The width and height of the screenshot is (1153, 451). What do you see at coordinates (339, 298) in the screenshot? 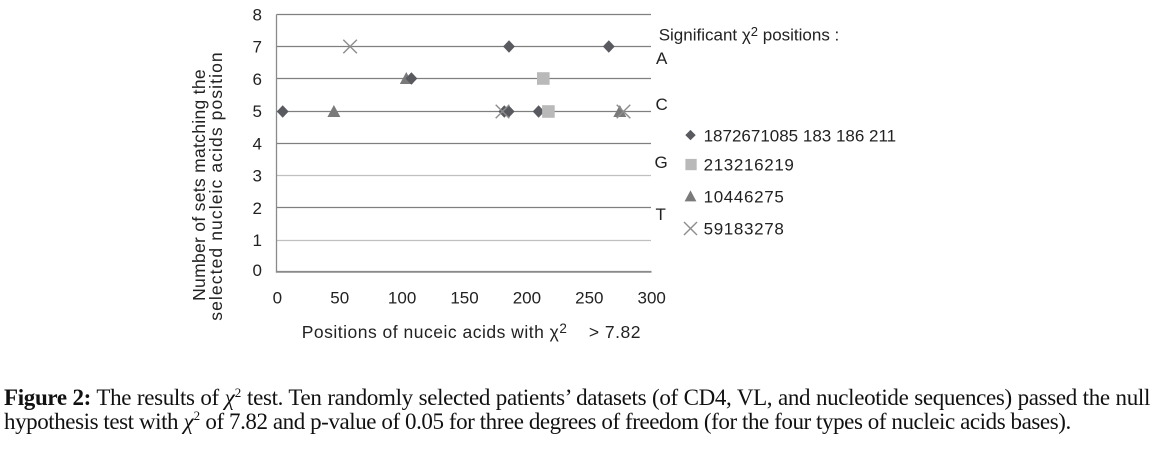
I see `svg-text: 50` at bounding box center [339, 298].